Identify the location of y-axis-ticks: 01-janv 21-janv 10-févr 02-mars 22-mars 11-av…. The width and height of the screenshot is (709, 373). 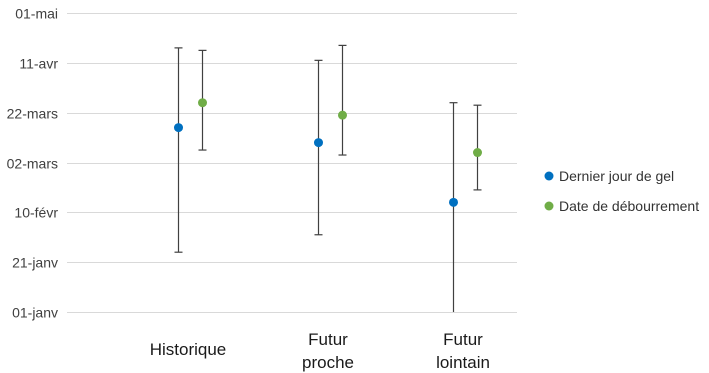
(33, 163).